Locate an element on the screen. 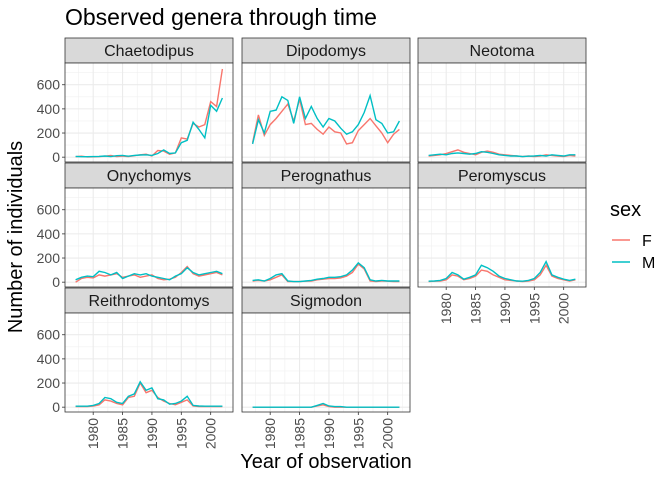 This screenshot has width=672, height=480. panel-strip-label: Chaetodipus is located at coordinates (149, 51).